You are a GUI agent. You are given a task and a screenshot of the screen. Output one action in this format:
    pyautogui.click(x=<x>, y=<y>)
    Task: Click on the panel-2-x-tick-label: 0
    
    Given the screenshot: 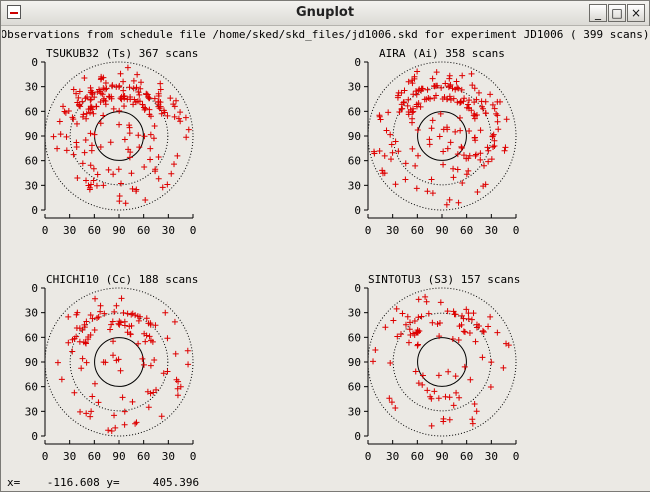 What is the action you would take?
    pyautogui.click(x=368, y=230)
    